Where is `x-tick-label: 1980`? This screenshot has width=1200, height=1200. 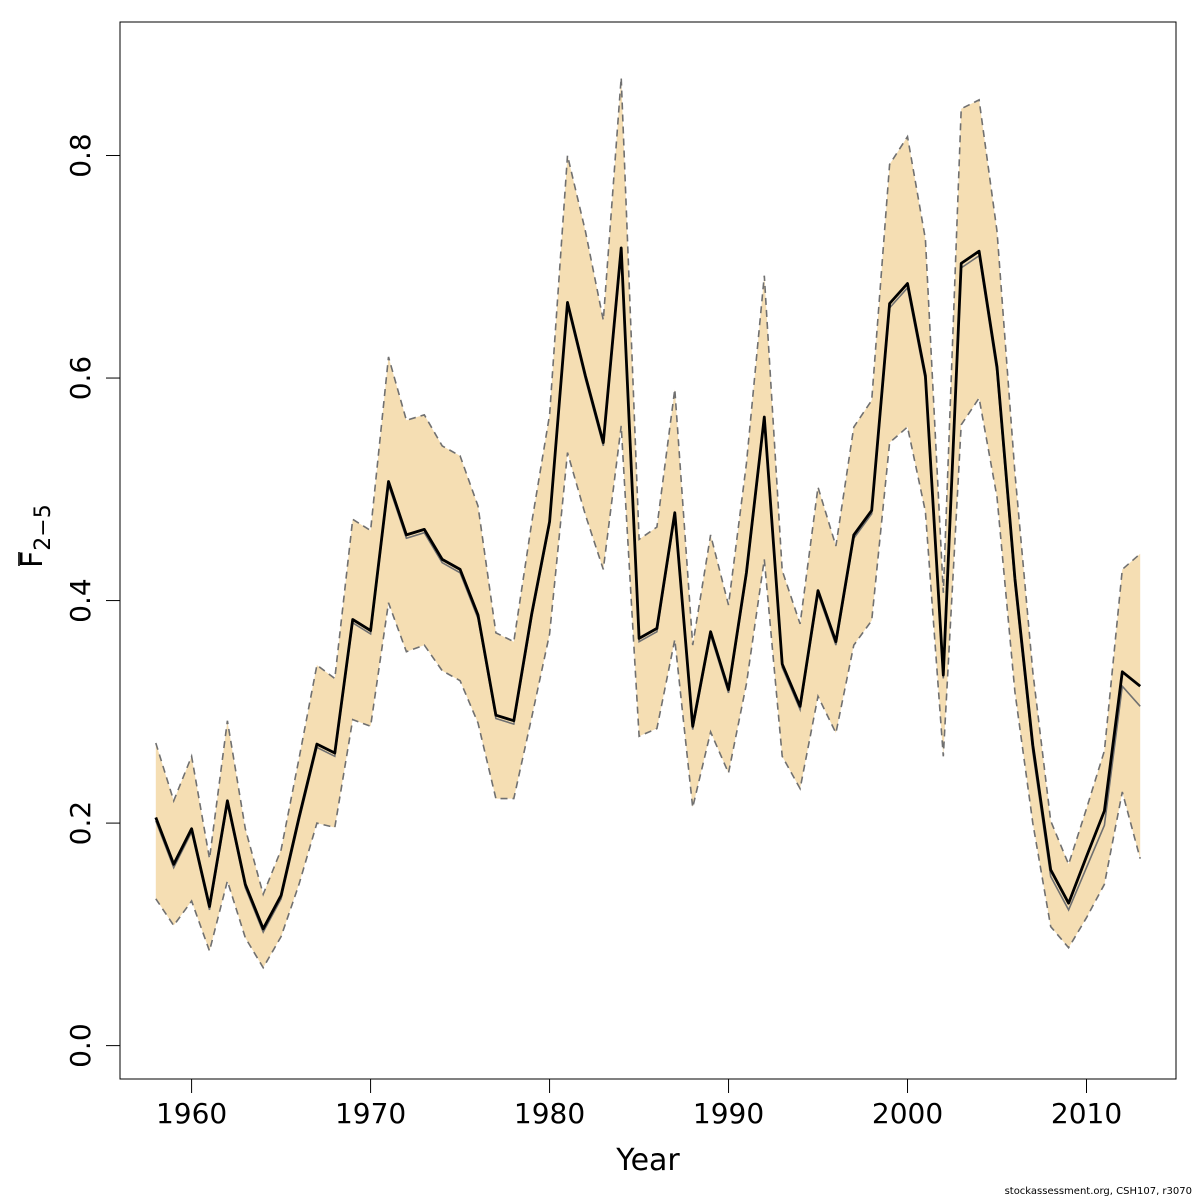
x-tick-label: 1980 is located at coordinates (549, 1113).